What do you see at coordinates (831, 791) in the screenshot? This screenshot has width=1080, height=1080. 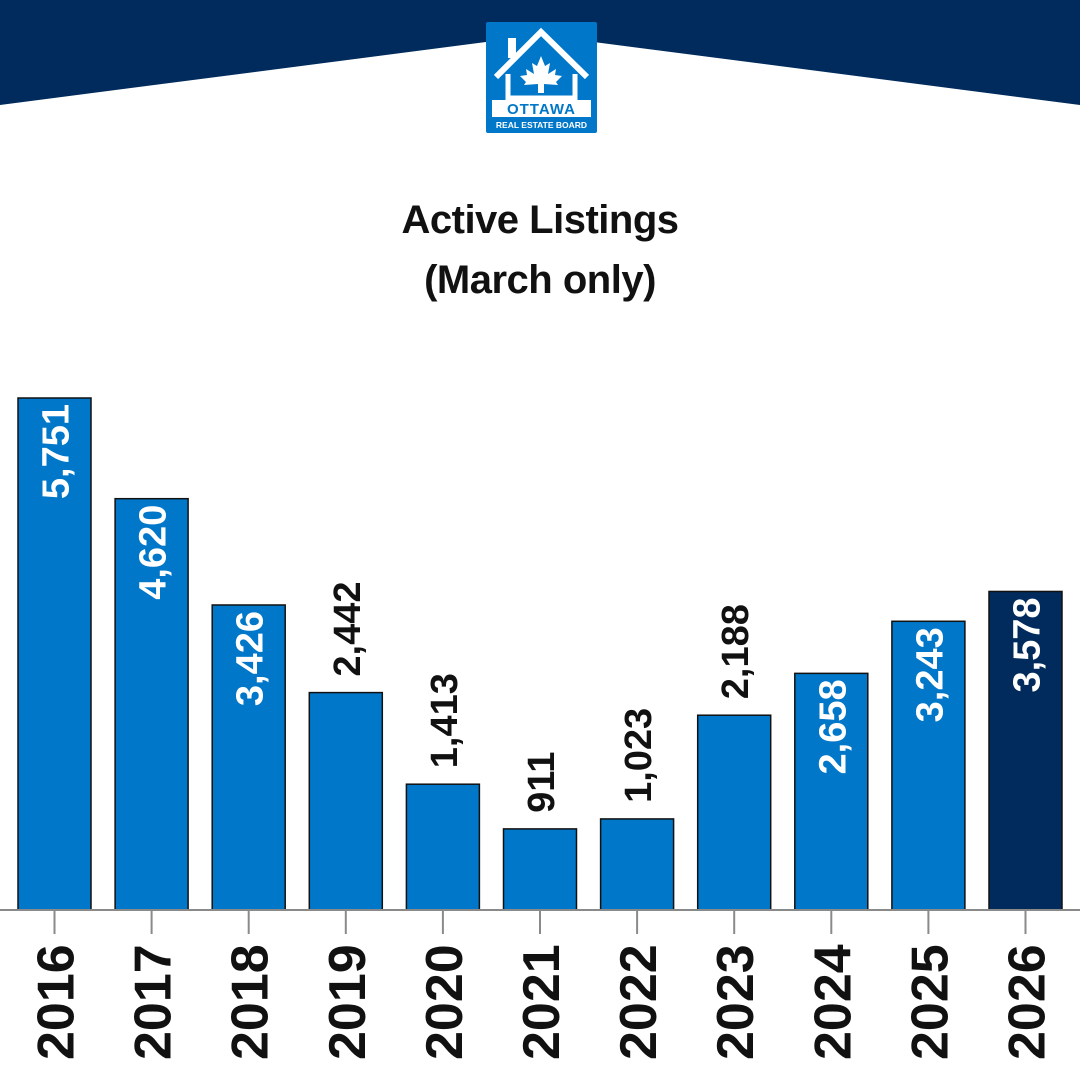 I see `bar-2024` at bounding box center [831, 791].